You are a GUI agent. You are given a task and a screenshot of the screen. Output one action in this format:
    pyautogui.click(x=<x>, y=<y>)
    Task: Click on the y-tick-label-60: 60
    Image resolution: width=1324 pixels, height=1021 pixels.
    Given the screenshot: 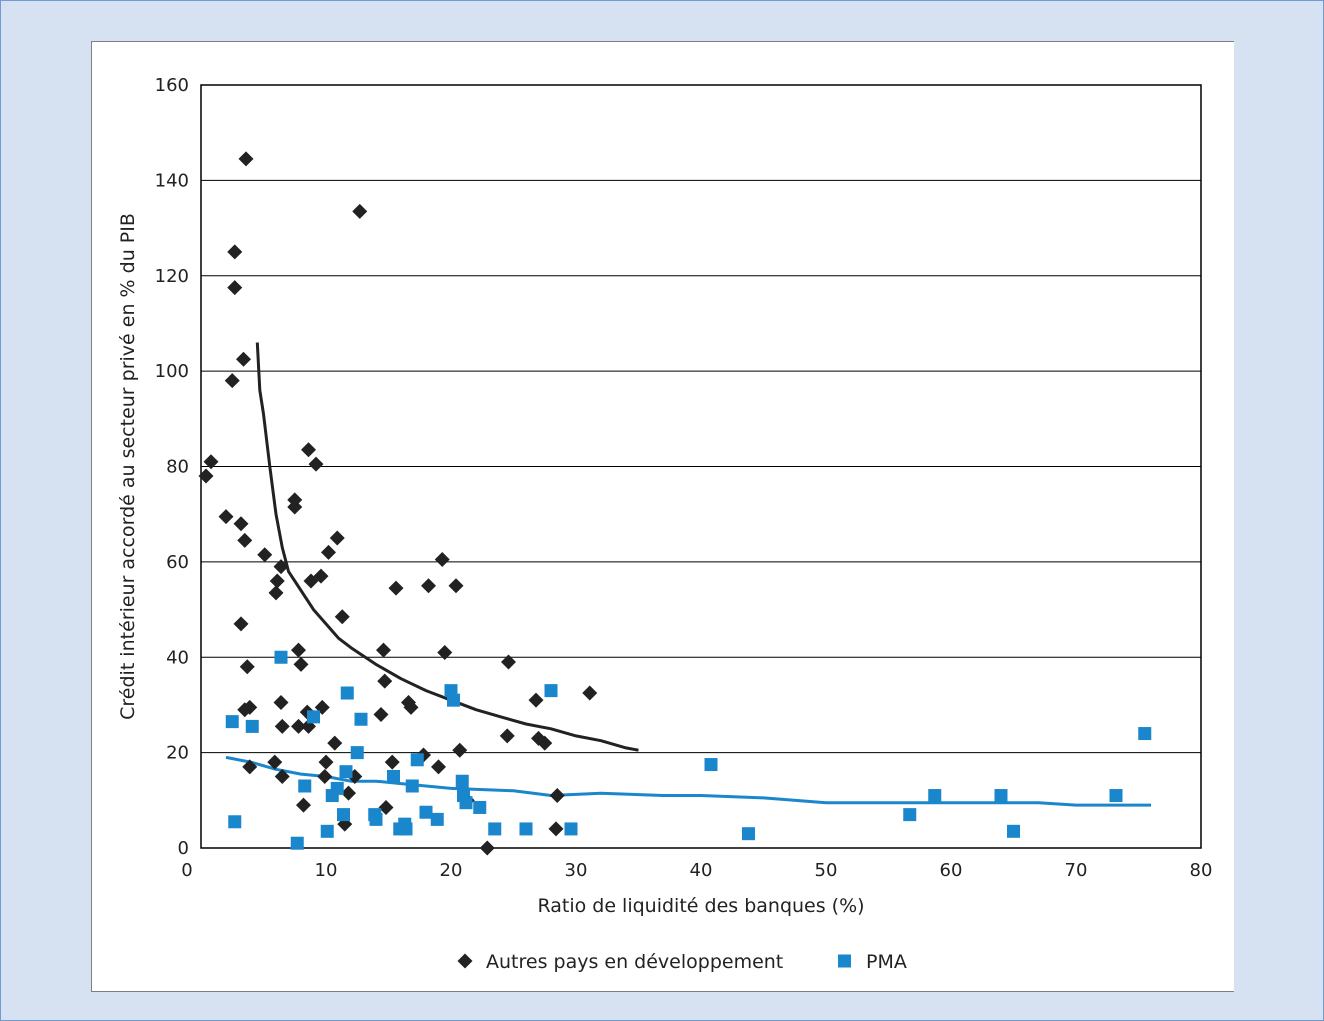 What is the action you would take?
    pyautogui.click(x=177, y=562)
    